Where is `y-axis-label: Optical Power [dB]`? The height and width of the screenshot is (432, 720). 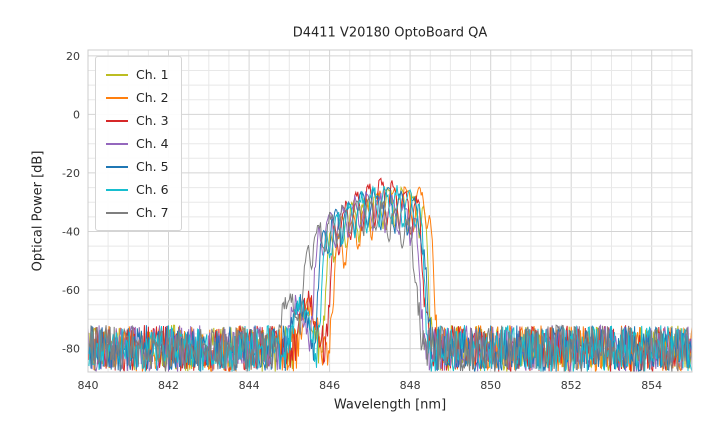 y-axis-label: Optical Power [dB] is located at coordinates (38, 211).